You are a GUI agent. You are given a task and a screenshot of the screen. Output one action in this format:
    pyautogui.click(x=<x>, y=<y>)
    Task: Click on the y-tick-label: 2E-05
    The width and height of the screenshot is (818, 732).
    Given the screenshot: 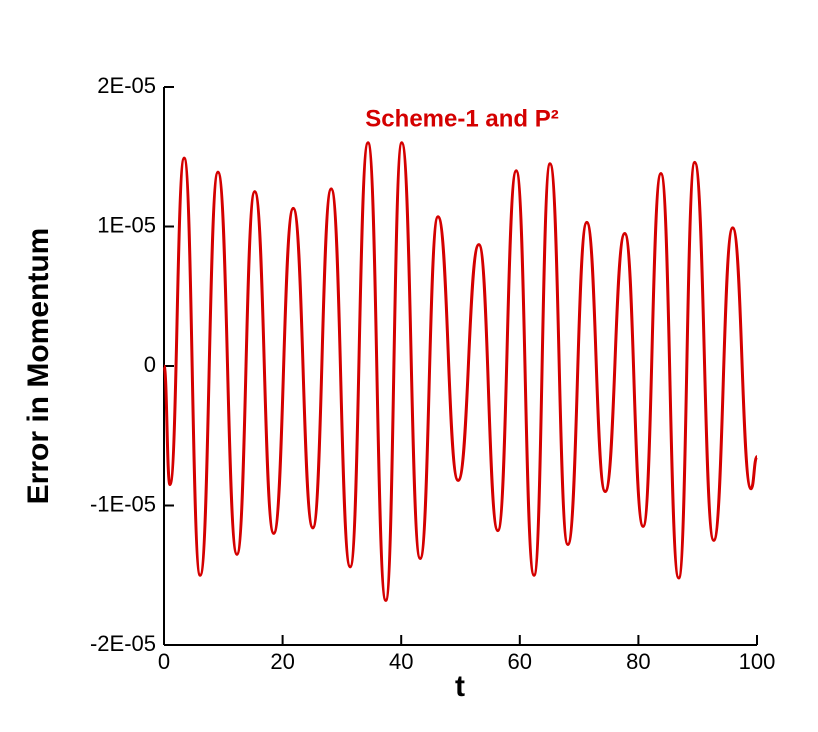 What is the action you would take?
    pyautogui.click(x=126, y=85)
    